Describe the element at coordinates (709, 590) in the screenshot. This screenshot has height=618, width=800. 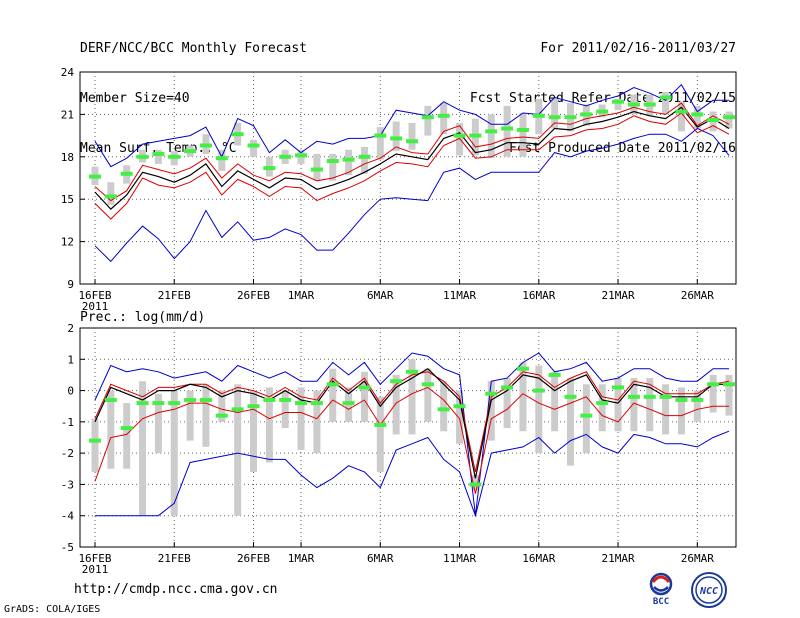
I see `ncc-logo: NCC` at that location.